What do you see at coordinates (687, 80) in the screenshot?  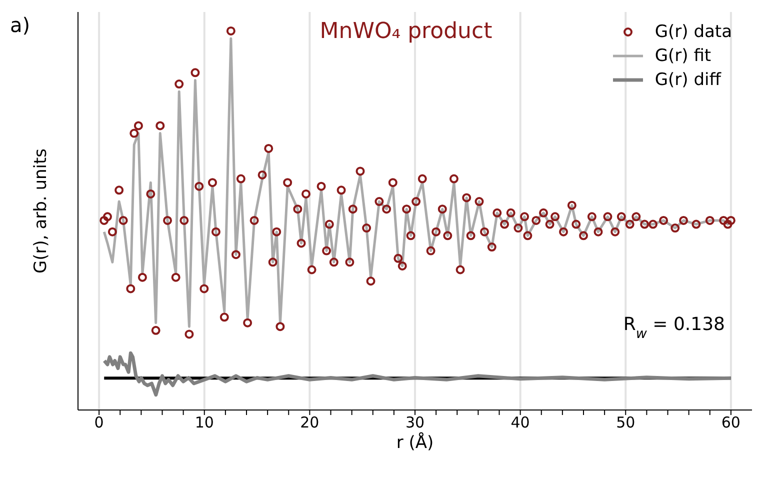 I see `legend-label: G(r) diff` at bounding box center [687, 80].